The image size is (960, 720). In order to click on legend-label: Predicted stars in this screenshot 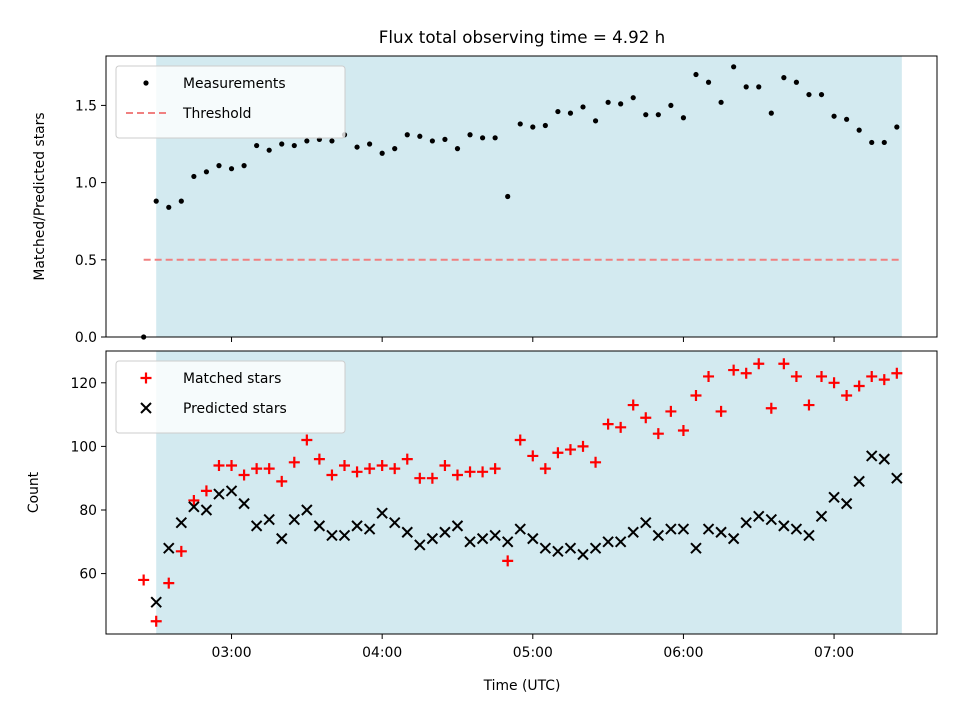, I will do `click(235, 409)`.